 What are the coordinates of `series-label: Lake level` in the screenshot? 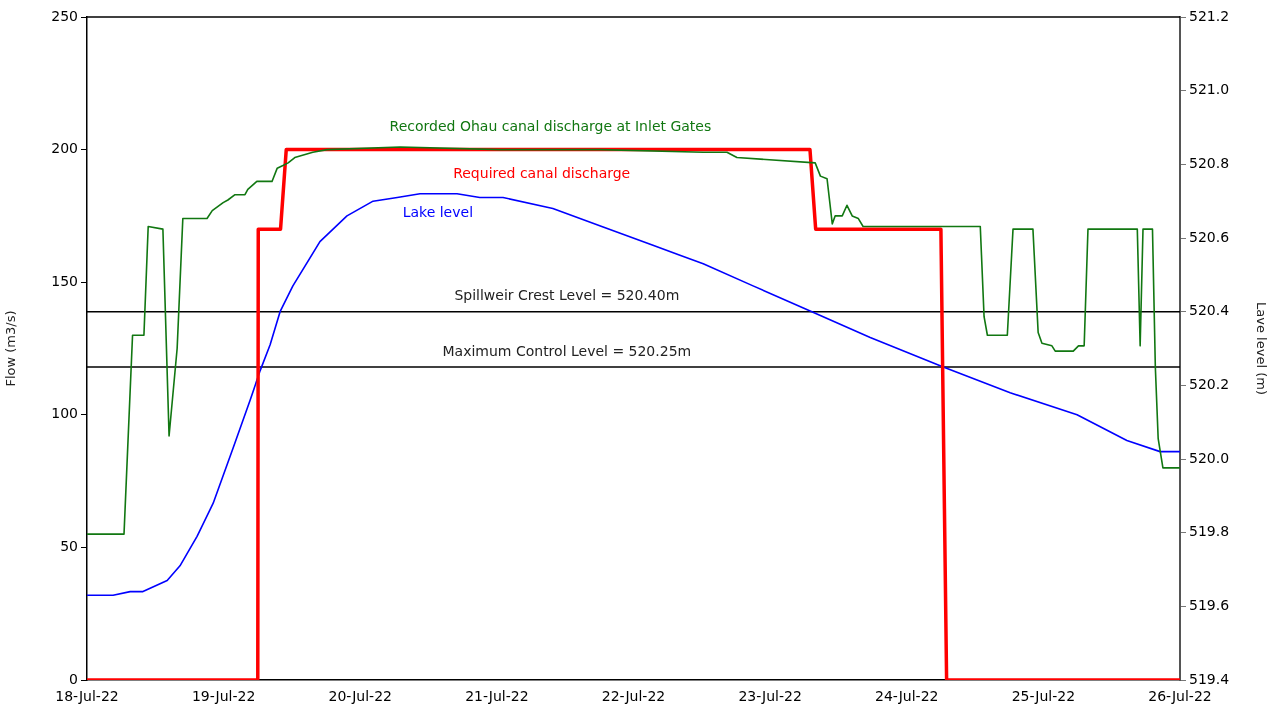 It's located at (438, 211).